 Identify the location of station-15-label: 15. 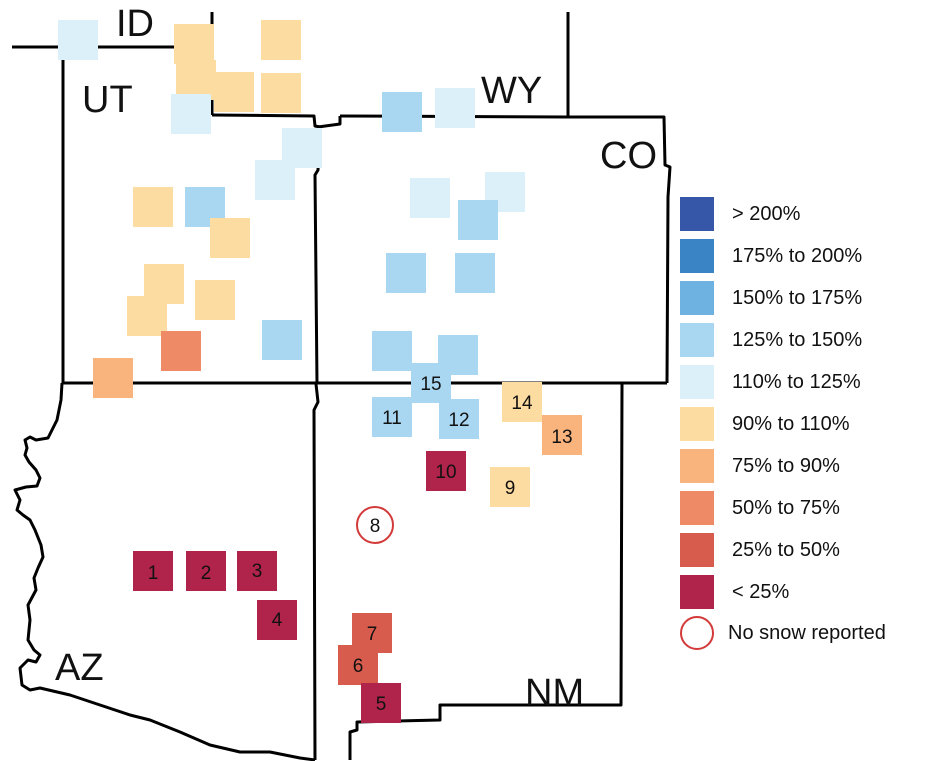
(430, 384).